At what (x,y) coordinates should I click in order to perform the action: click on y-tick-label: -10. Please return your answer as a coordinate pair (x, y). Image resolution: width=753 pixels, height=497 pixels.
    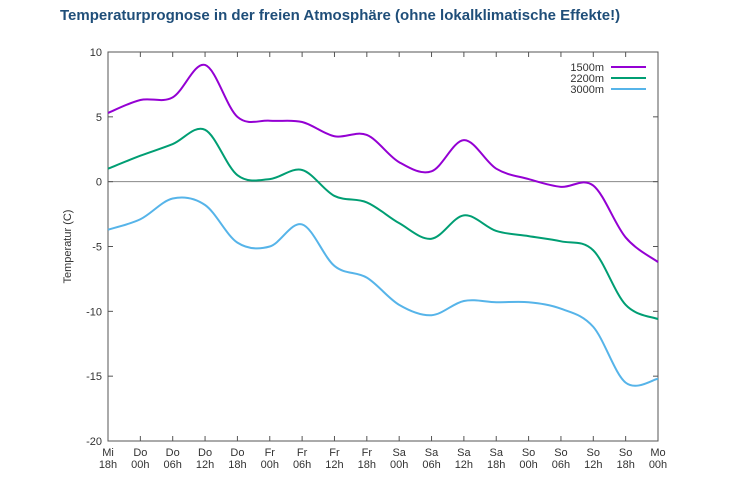
    Looking at the image, I should click on (94, 312).